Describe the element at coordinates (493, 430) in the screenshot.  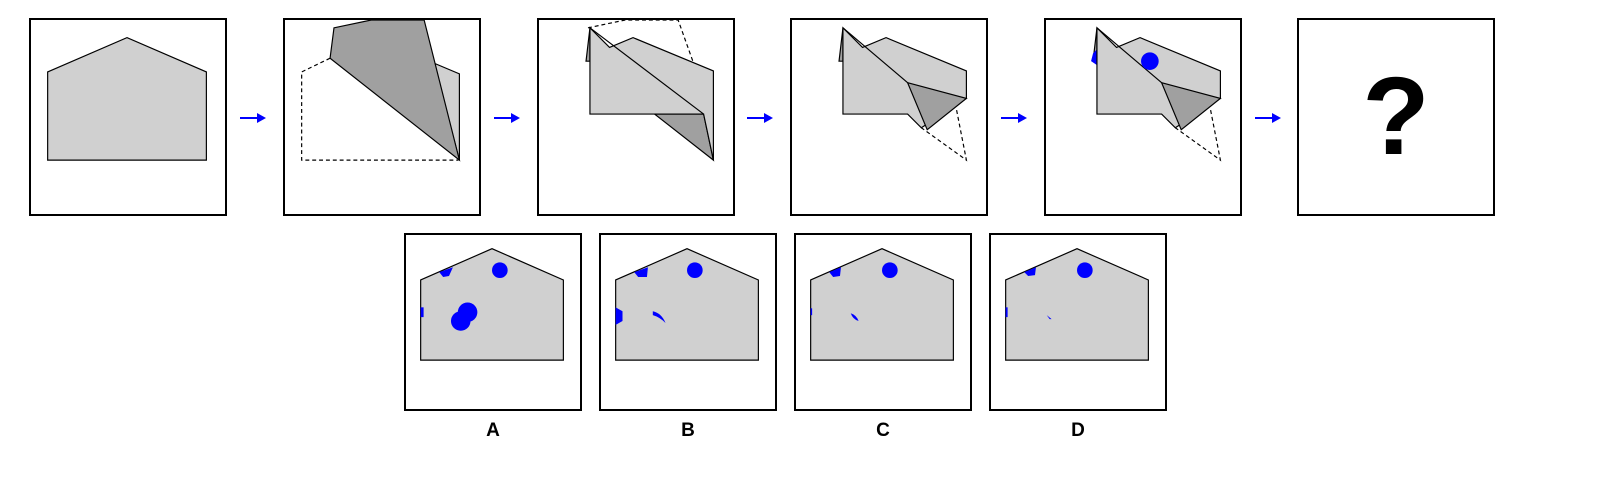
I see `option-a-label: A` at that location.